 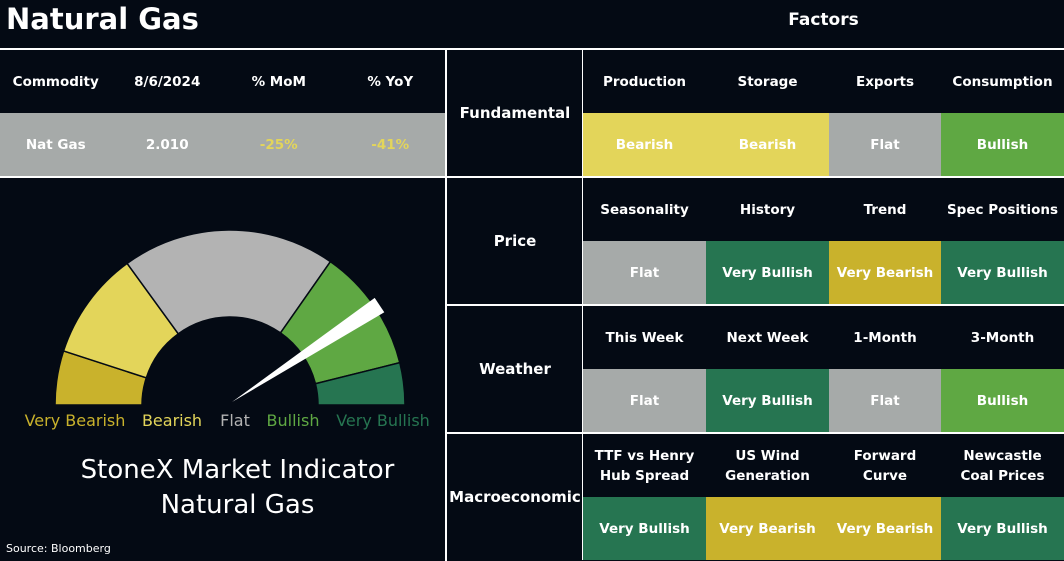 What do you see at coordinates (1002, 81) in the screenshot?
I see `factor-name: Consumption` at bounding box center [1002, 81].